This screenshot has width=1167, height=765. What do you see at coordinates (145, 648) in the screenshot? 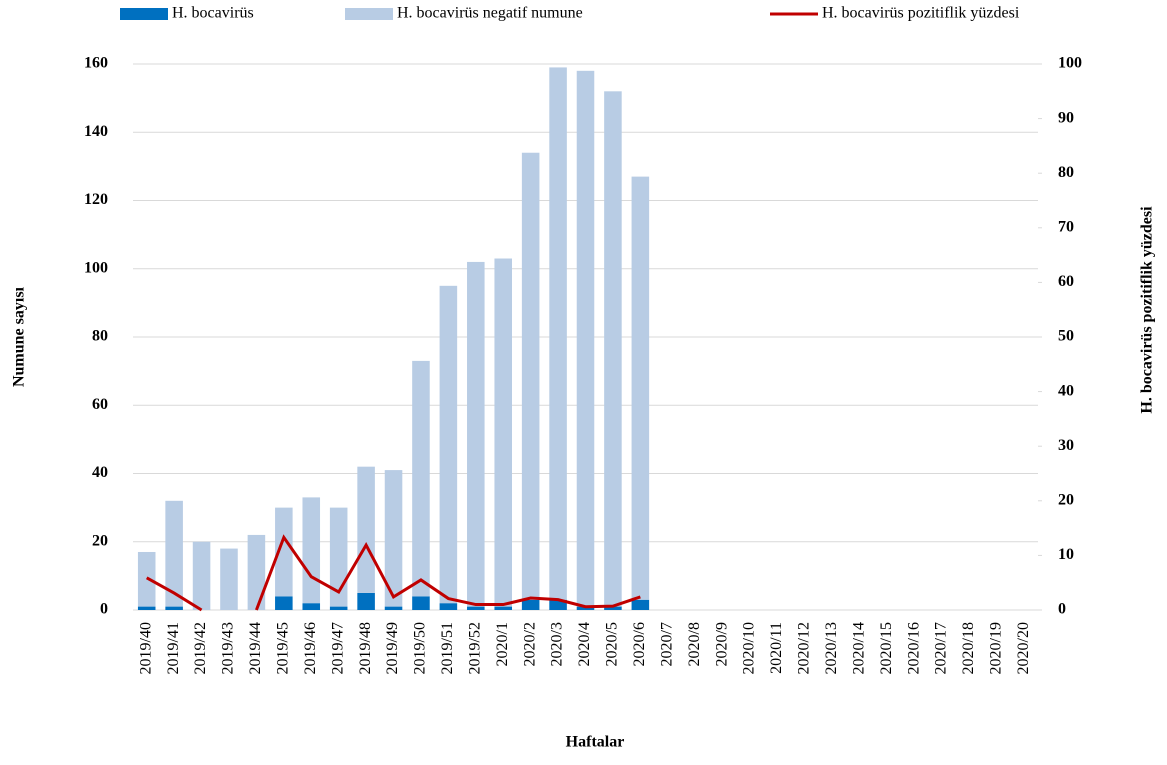
I see `x-tick-label: 2019/40` at bounding box center [145, 648].